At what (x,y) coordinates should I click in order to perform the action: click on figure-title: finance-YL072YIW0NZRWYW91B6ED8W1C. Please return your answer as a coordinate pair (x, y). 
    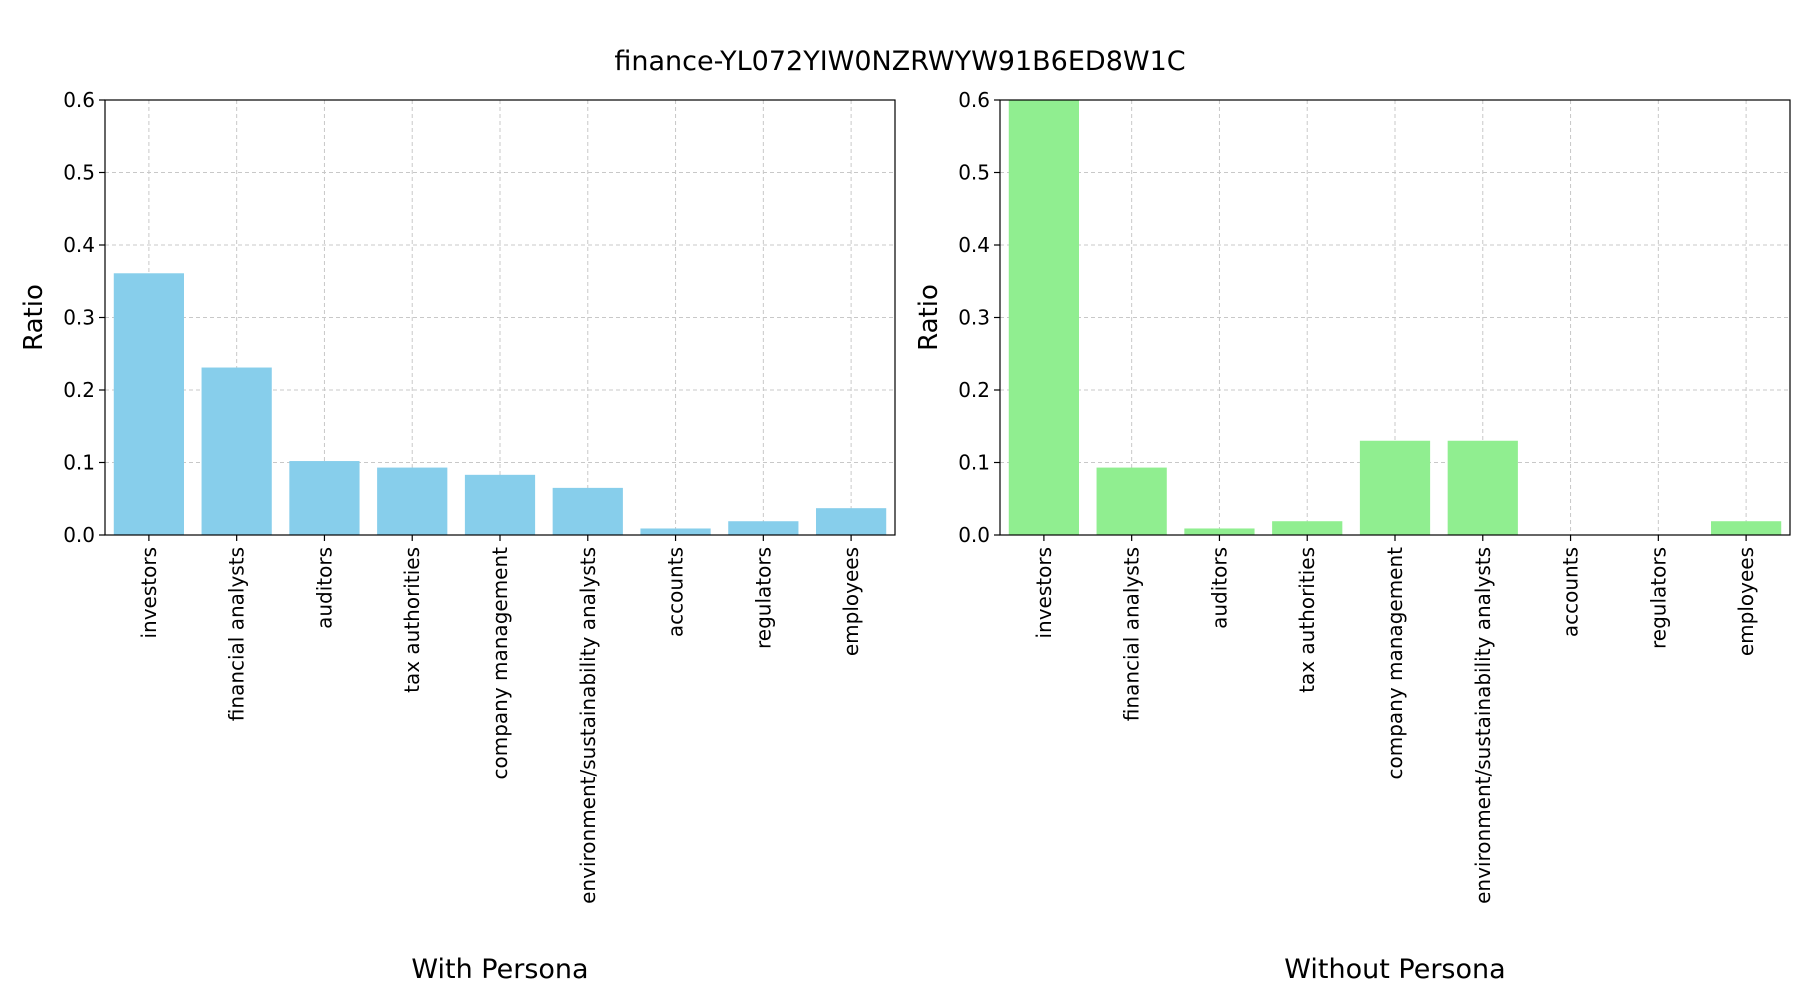
    Looking at the image, I should click on (899, 61).